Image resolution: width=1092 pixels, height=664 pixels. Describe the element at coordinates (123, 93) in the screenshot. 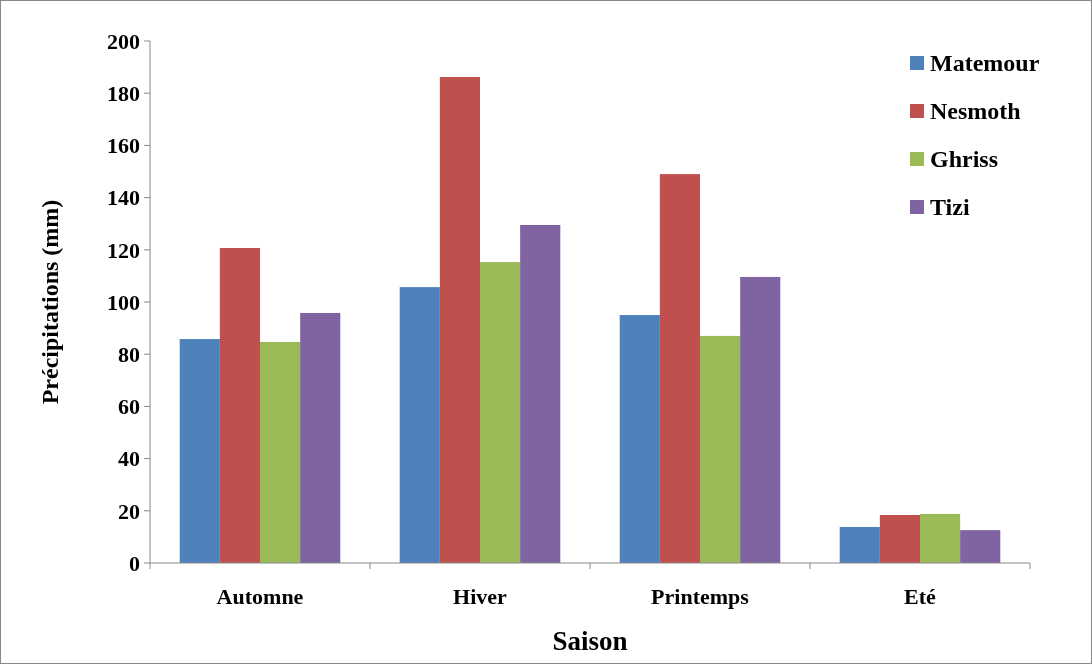

I see `y-tick-label: 180` at that location.